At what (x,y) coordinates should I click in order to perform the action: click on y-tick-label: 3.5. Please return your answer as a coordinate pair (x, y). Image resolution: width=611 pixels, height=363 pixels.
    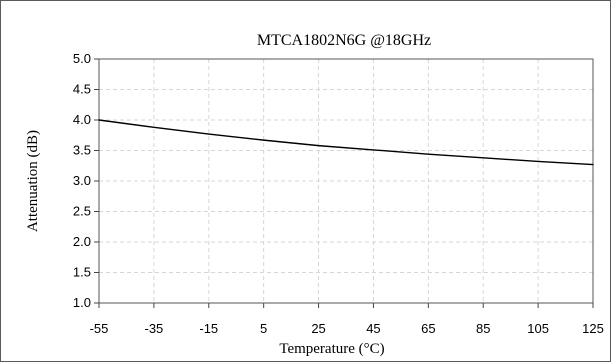
    Looking at the image, I should click on (82, 150).